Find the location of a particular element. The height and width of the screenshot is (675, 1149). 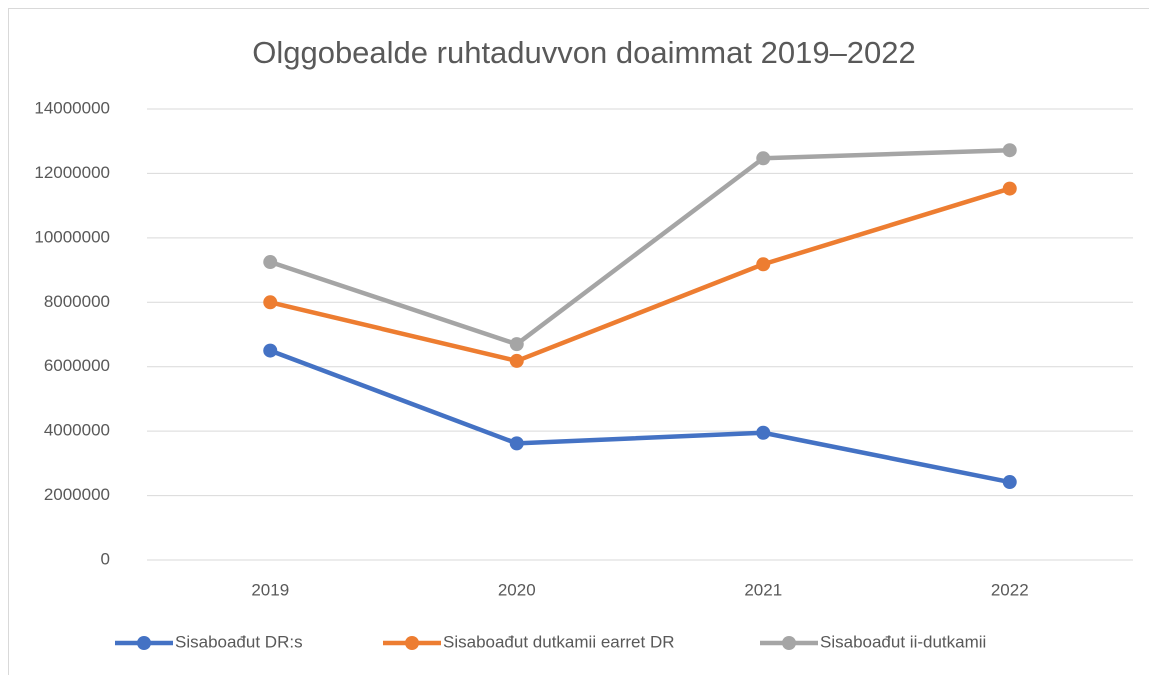

legend-label: Sisaboađut DR:s is located at coordinates (239, 641).